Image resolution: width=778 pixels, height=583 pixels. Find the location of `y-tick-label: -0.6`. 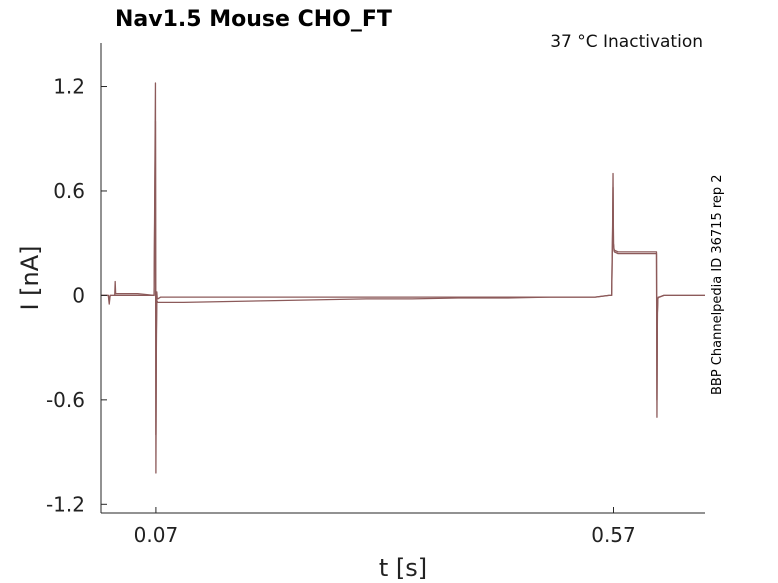

y-tick-label: -0.6 is located at coordinates (65, 400).